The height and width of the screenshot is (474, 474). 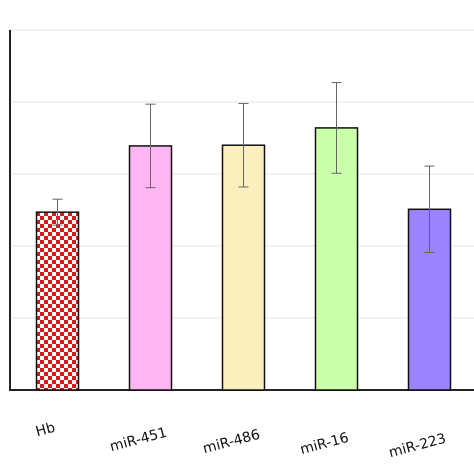 What do you see at coordinates (324, 444) in the screenshot?
I see `x-tick-label: miR-16` at bounding box center [324, 444].